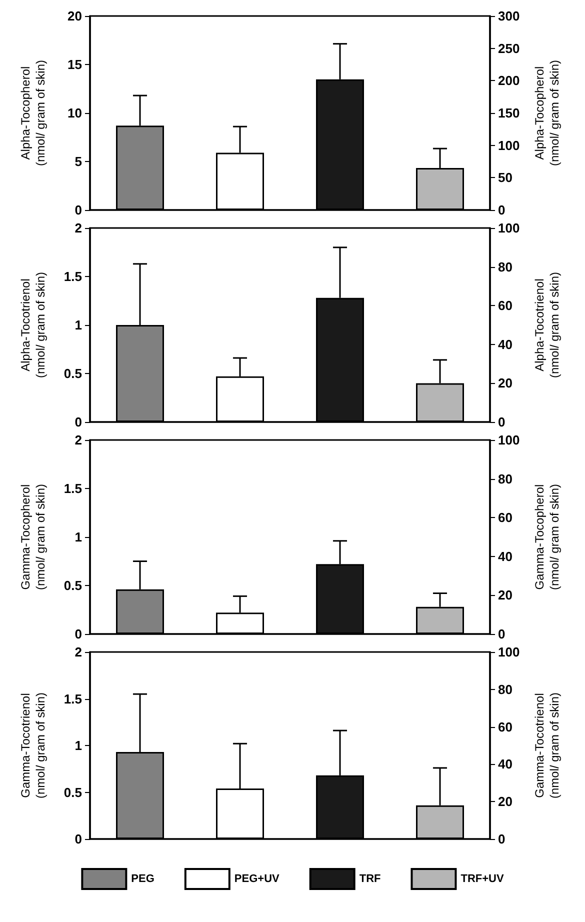  What do you see at coordinates (482, 879) in the screenshot?
I see `legend-label: TRF+UV` at bounding box center [482, 879].